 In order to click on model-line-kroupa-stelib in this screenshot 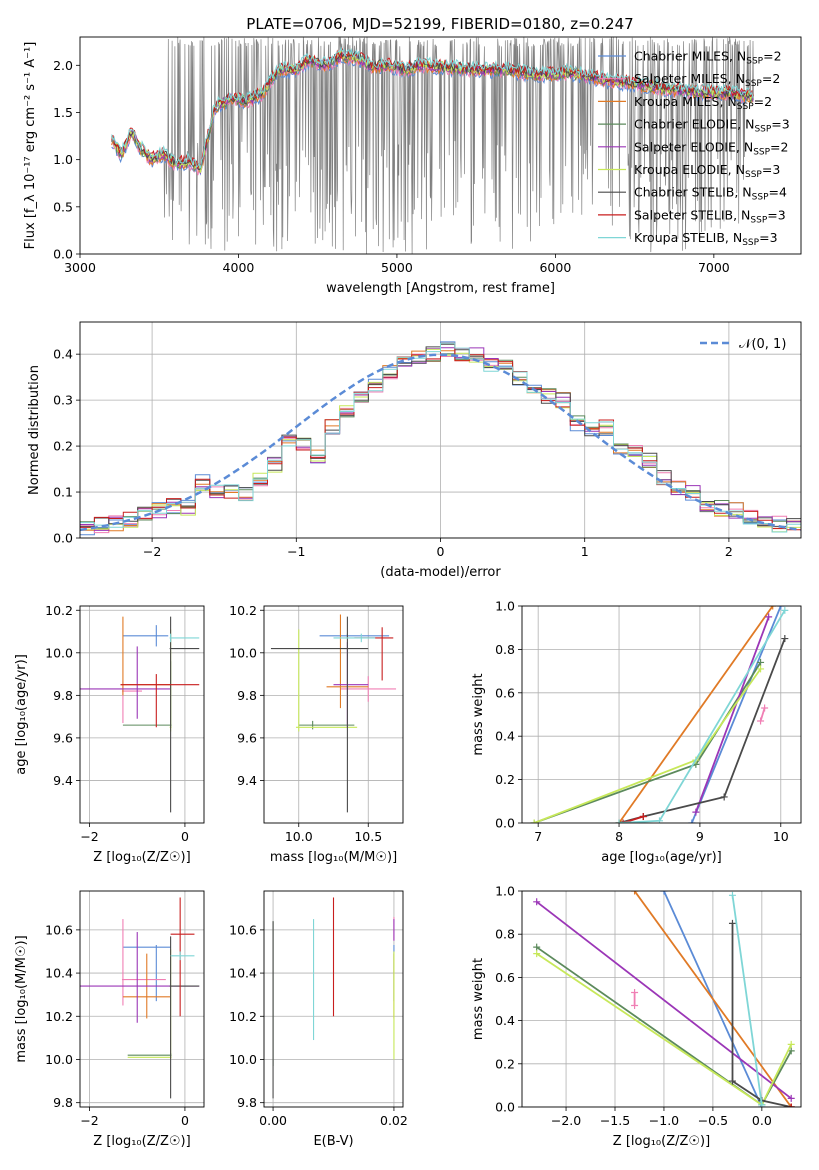, I will do `click(432, 107)`.